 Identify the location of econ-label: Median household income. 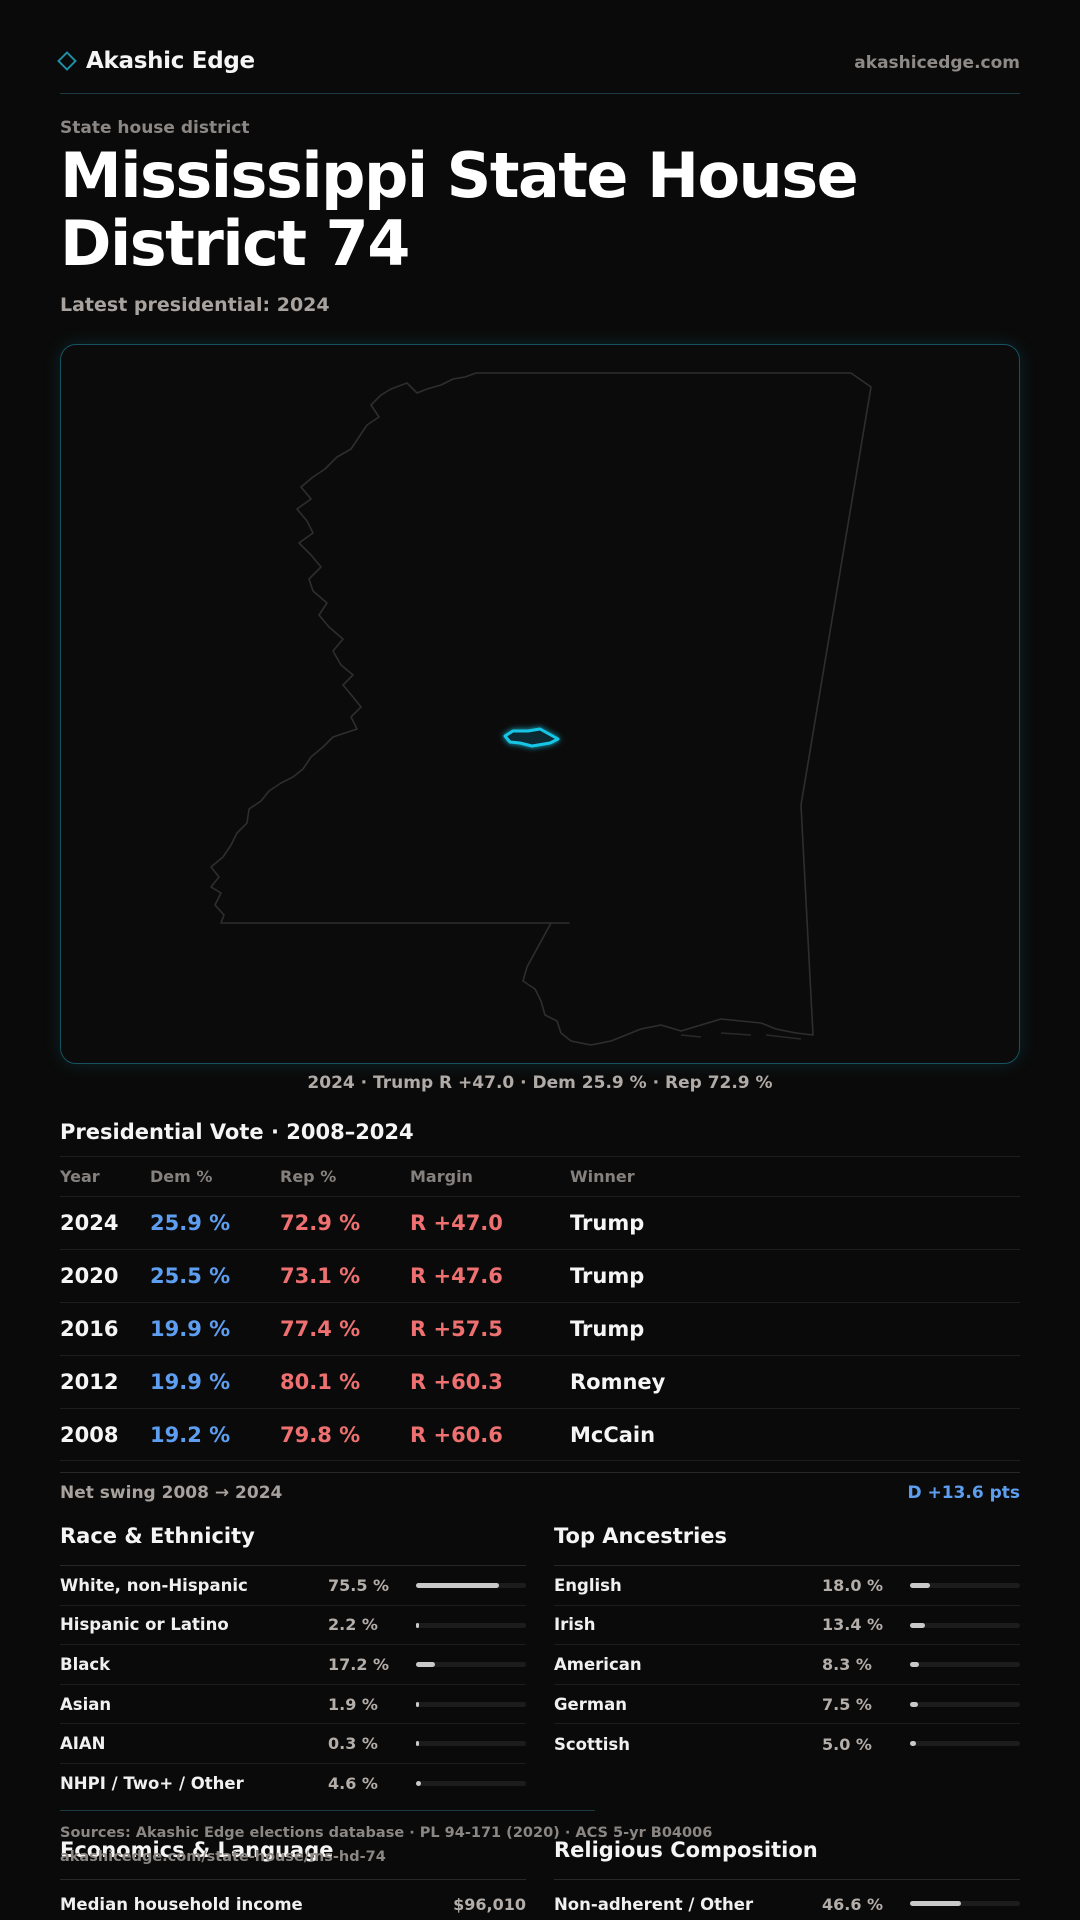
(181, 1904).